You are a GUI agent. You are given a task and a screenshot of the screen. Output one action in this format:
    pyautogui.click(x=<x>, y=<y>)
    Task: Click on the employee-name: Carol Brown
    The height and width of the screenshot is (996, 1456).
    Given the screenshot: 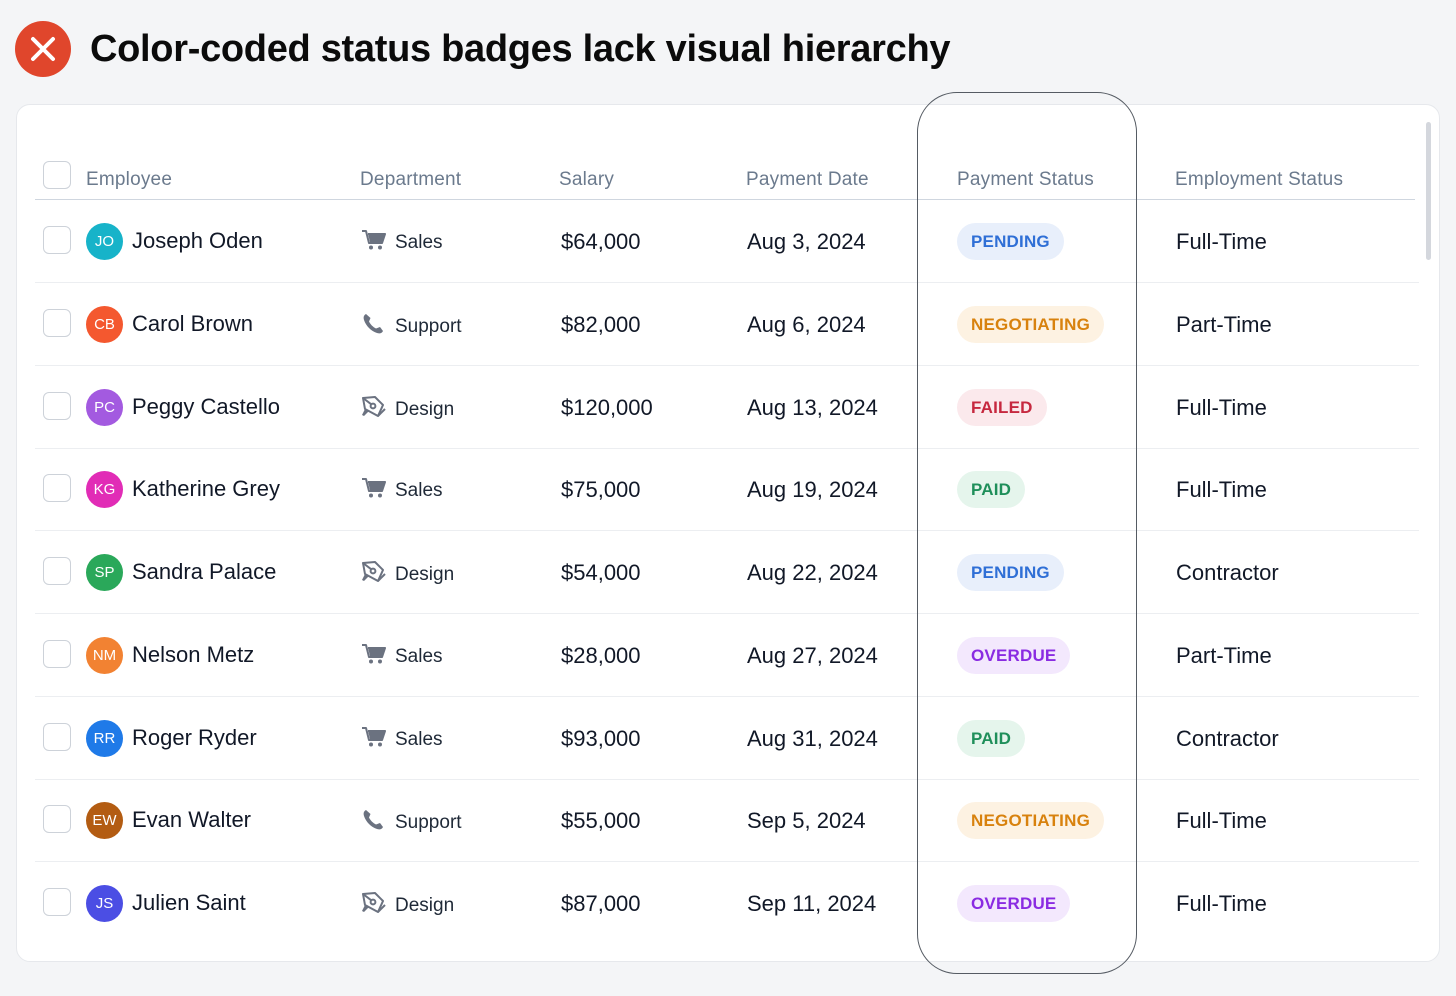 What is the action you would take?
    pyautogui.click(x=193, y=323)
    